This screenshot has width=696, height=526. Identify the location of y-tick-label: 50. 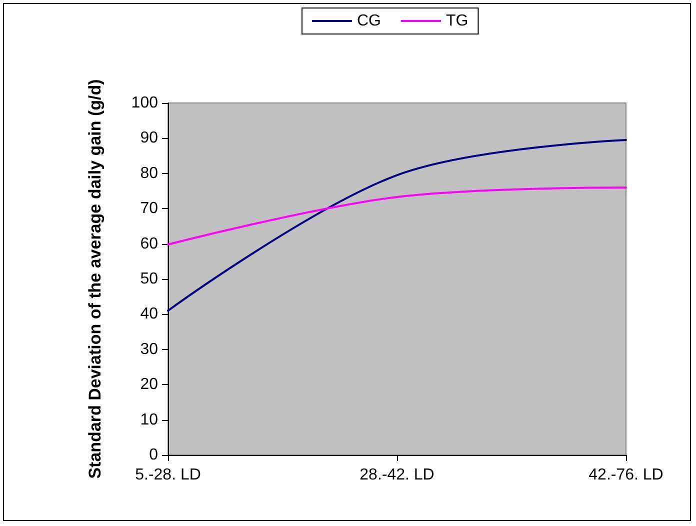
(149, 279).